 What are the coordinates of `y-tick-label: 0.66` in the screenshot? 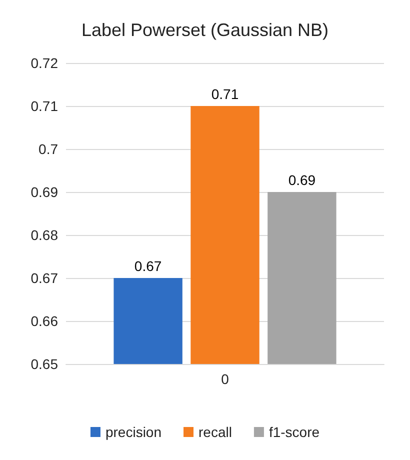 It's located at (44, 321).